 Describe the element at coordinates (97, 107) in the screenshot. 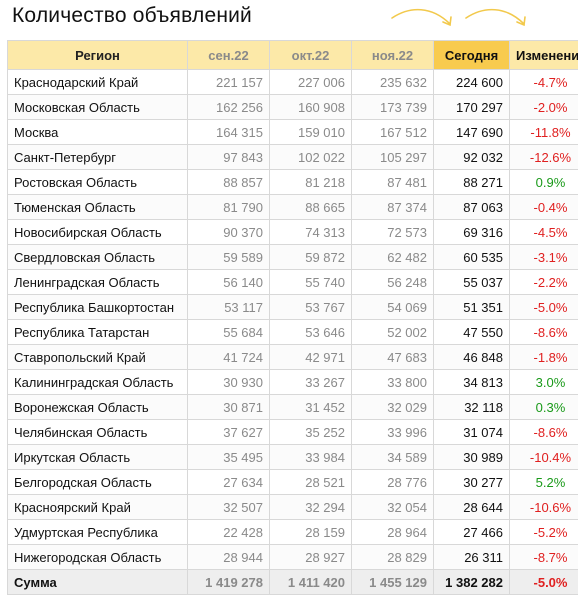

I see `cell-region: Московская Область` at that location.